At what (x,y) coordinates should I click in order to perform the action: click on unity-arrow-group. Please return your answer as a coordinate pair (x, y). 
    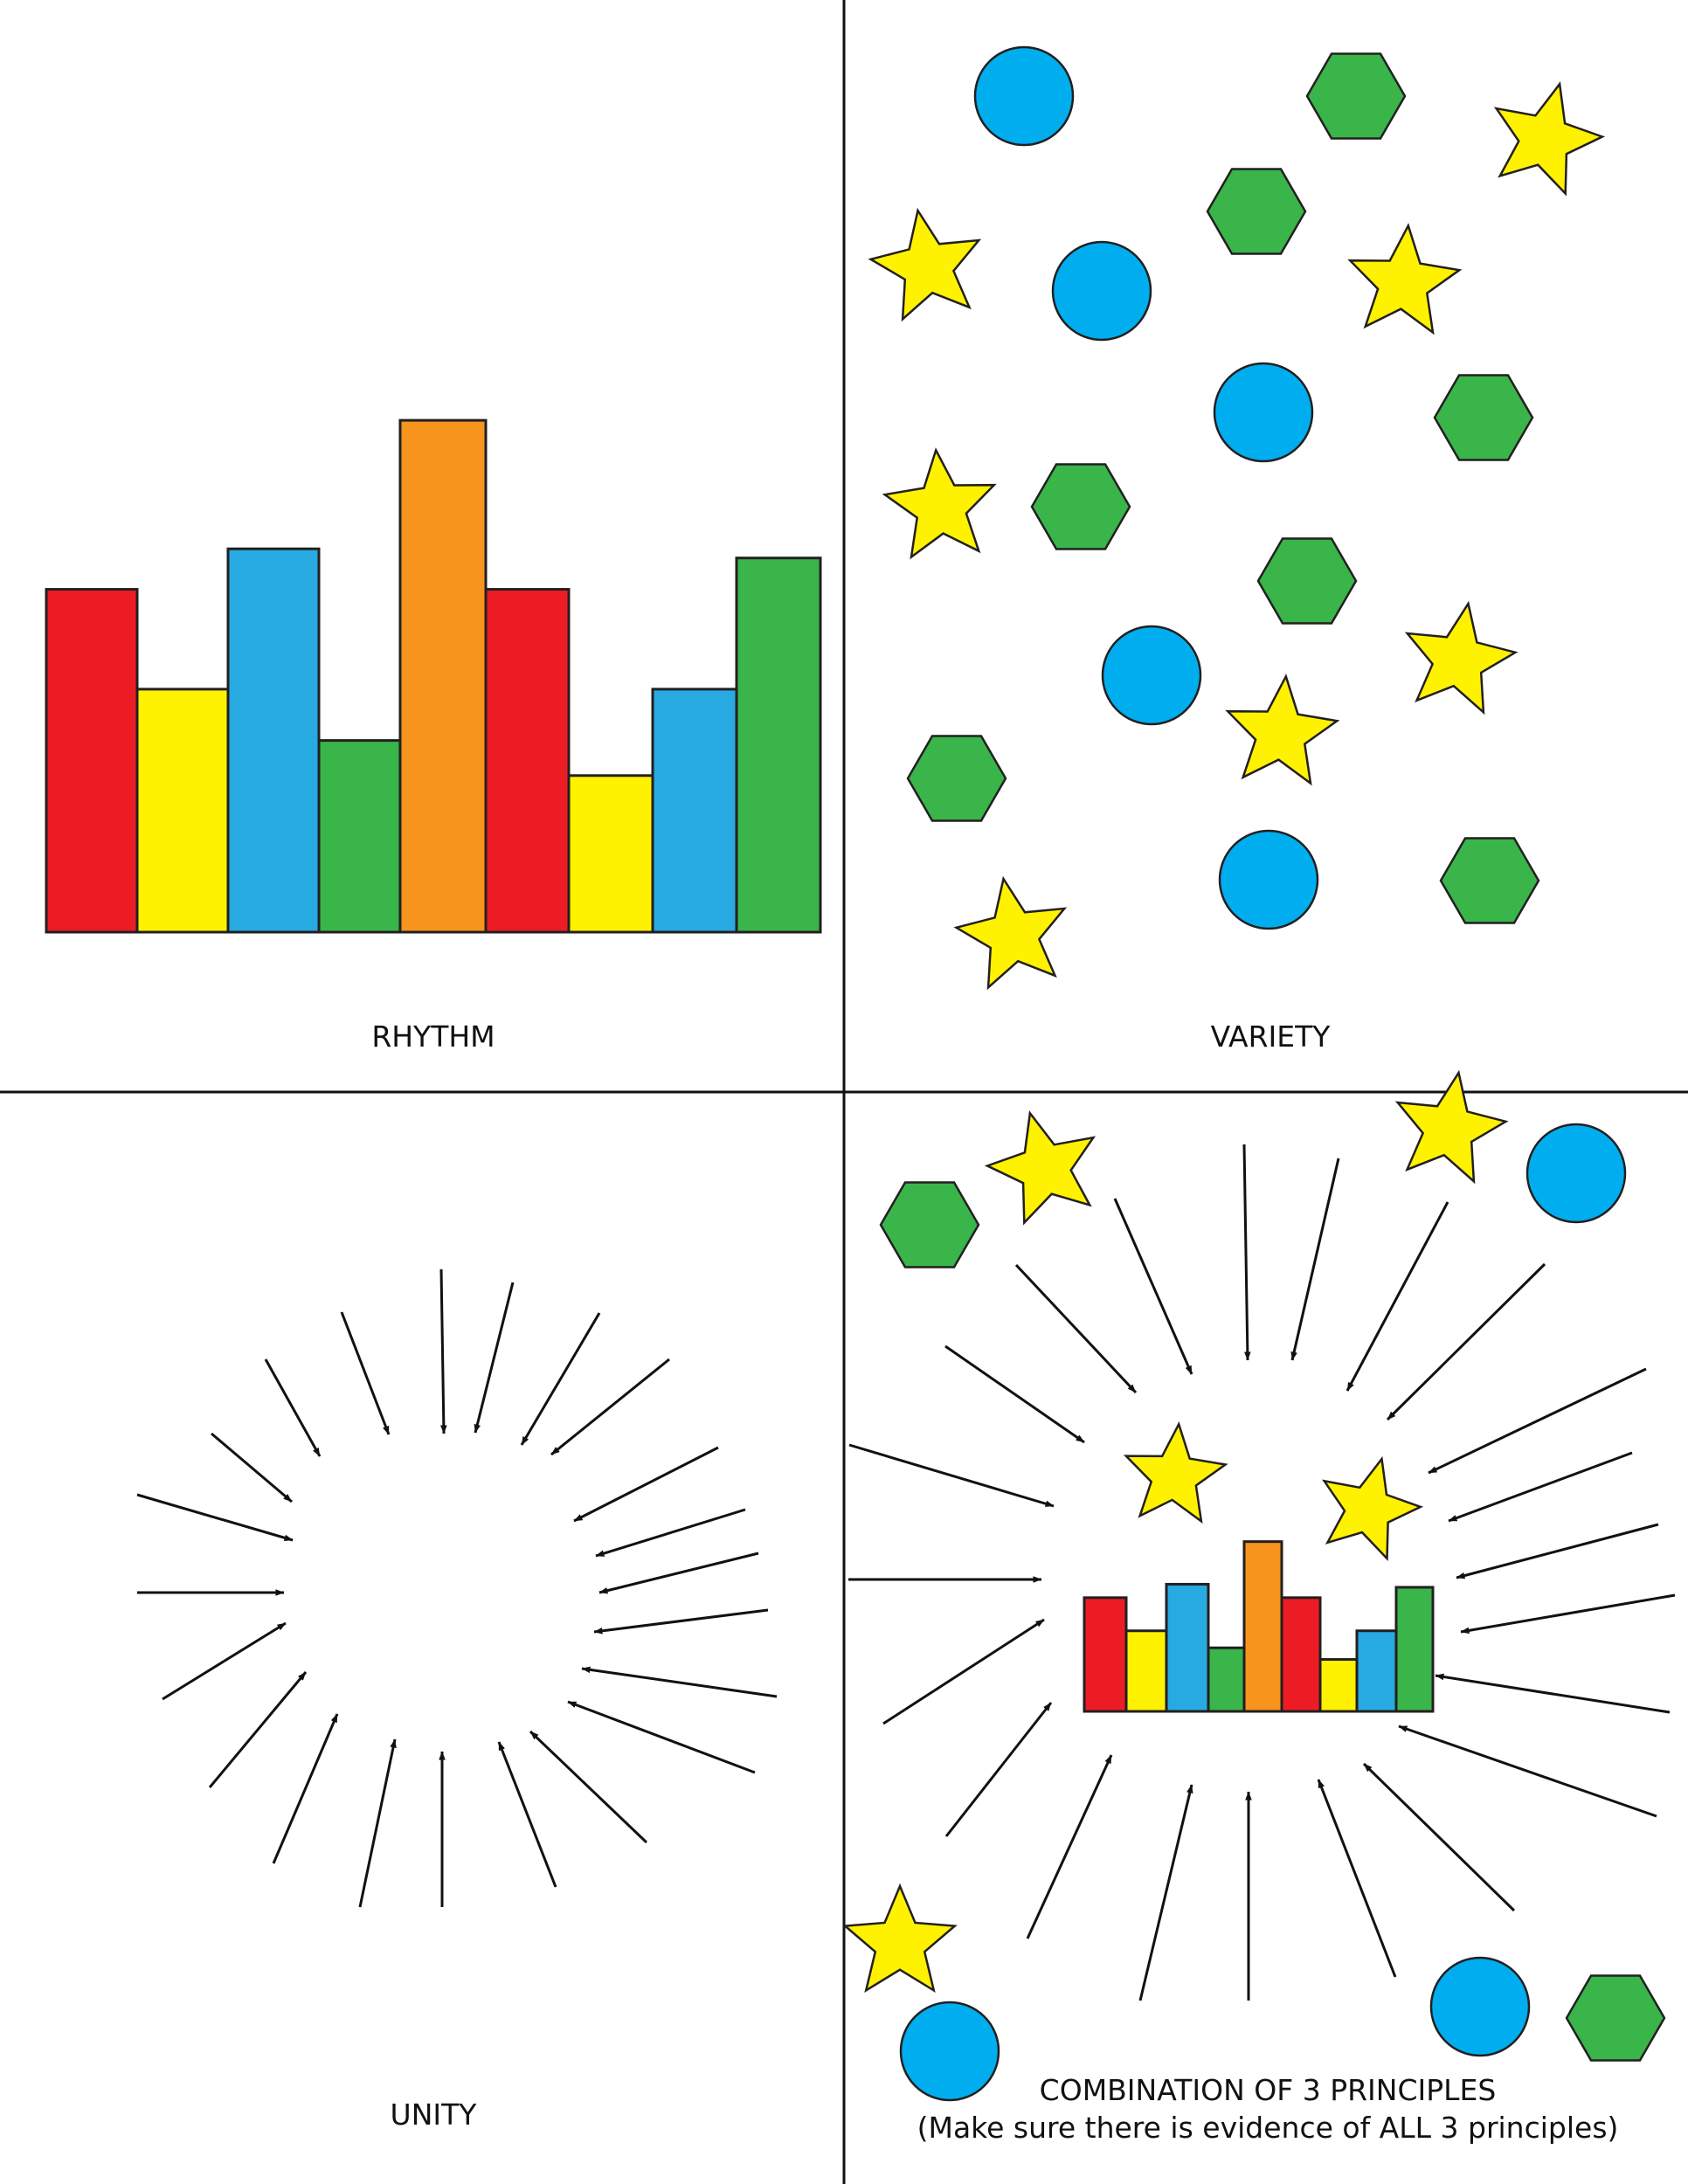
    Looking at the image, I should click on (457, 1588).